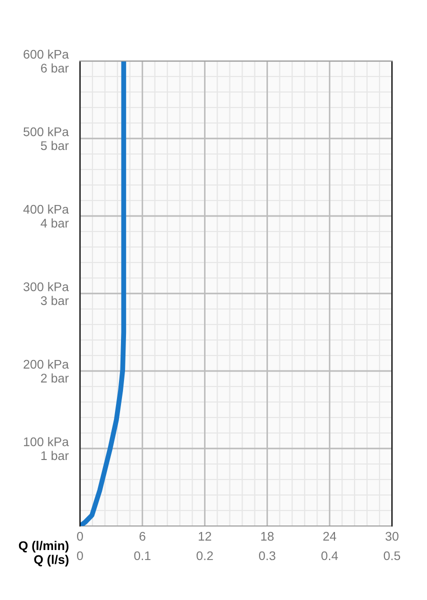 This screenshot has width=427, height=600. Describe the element at coordinates (204, 555) in the screenshot. I see `x2-tick-label: 0.2` at that location.